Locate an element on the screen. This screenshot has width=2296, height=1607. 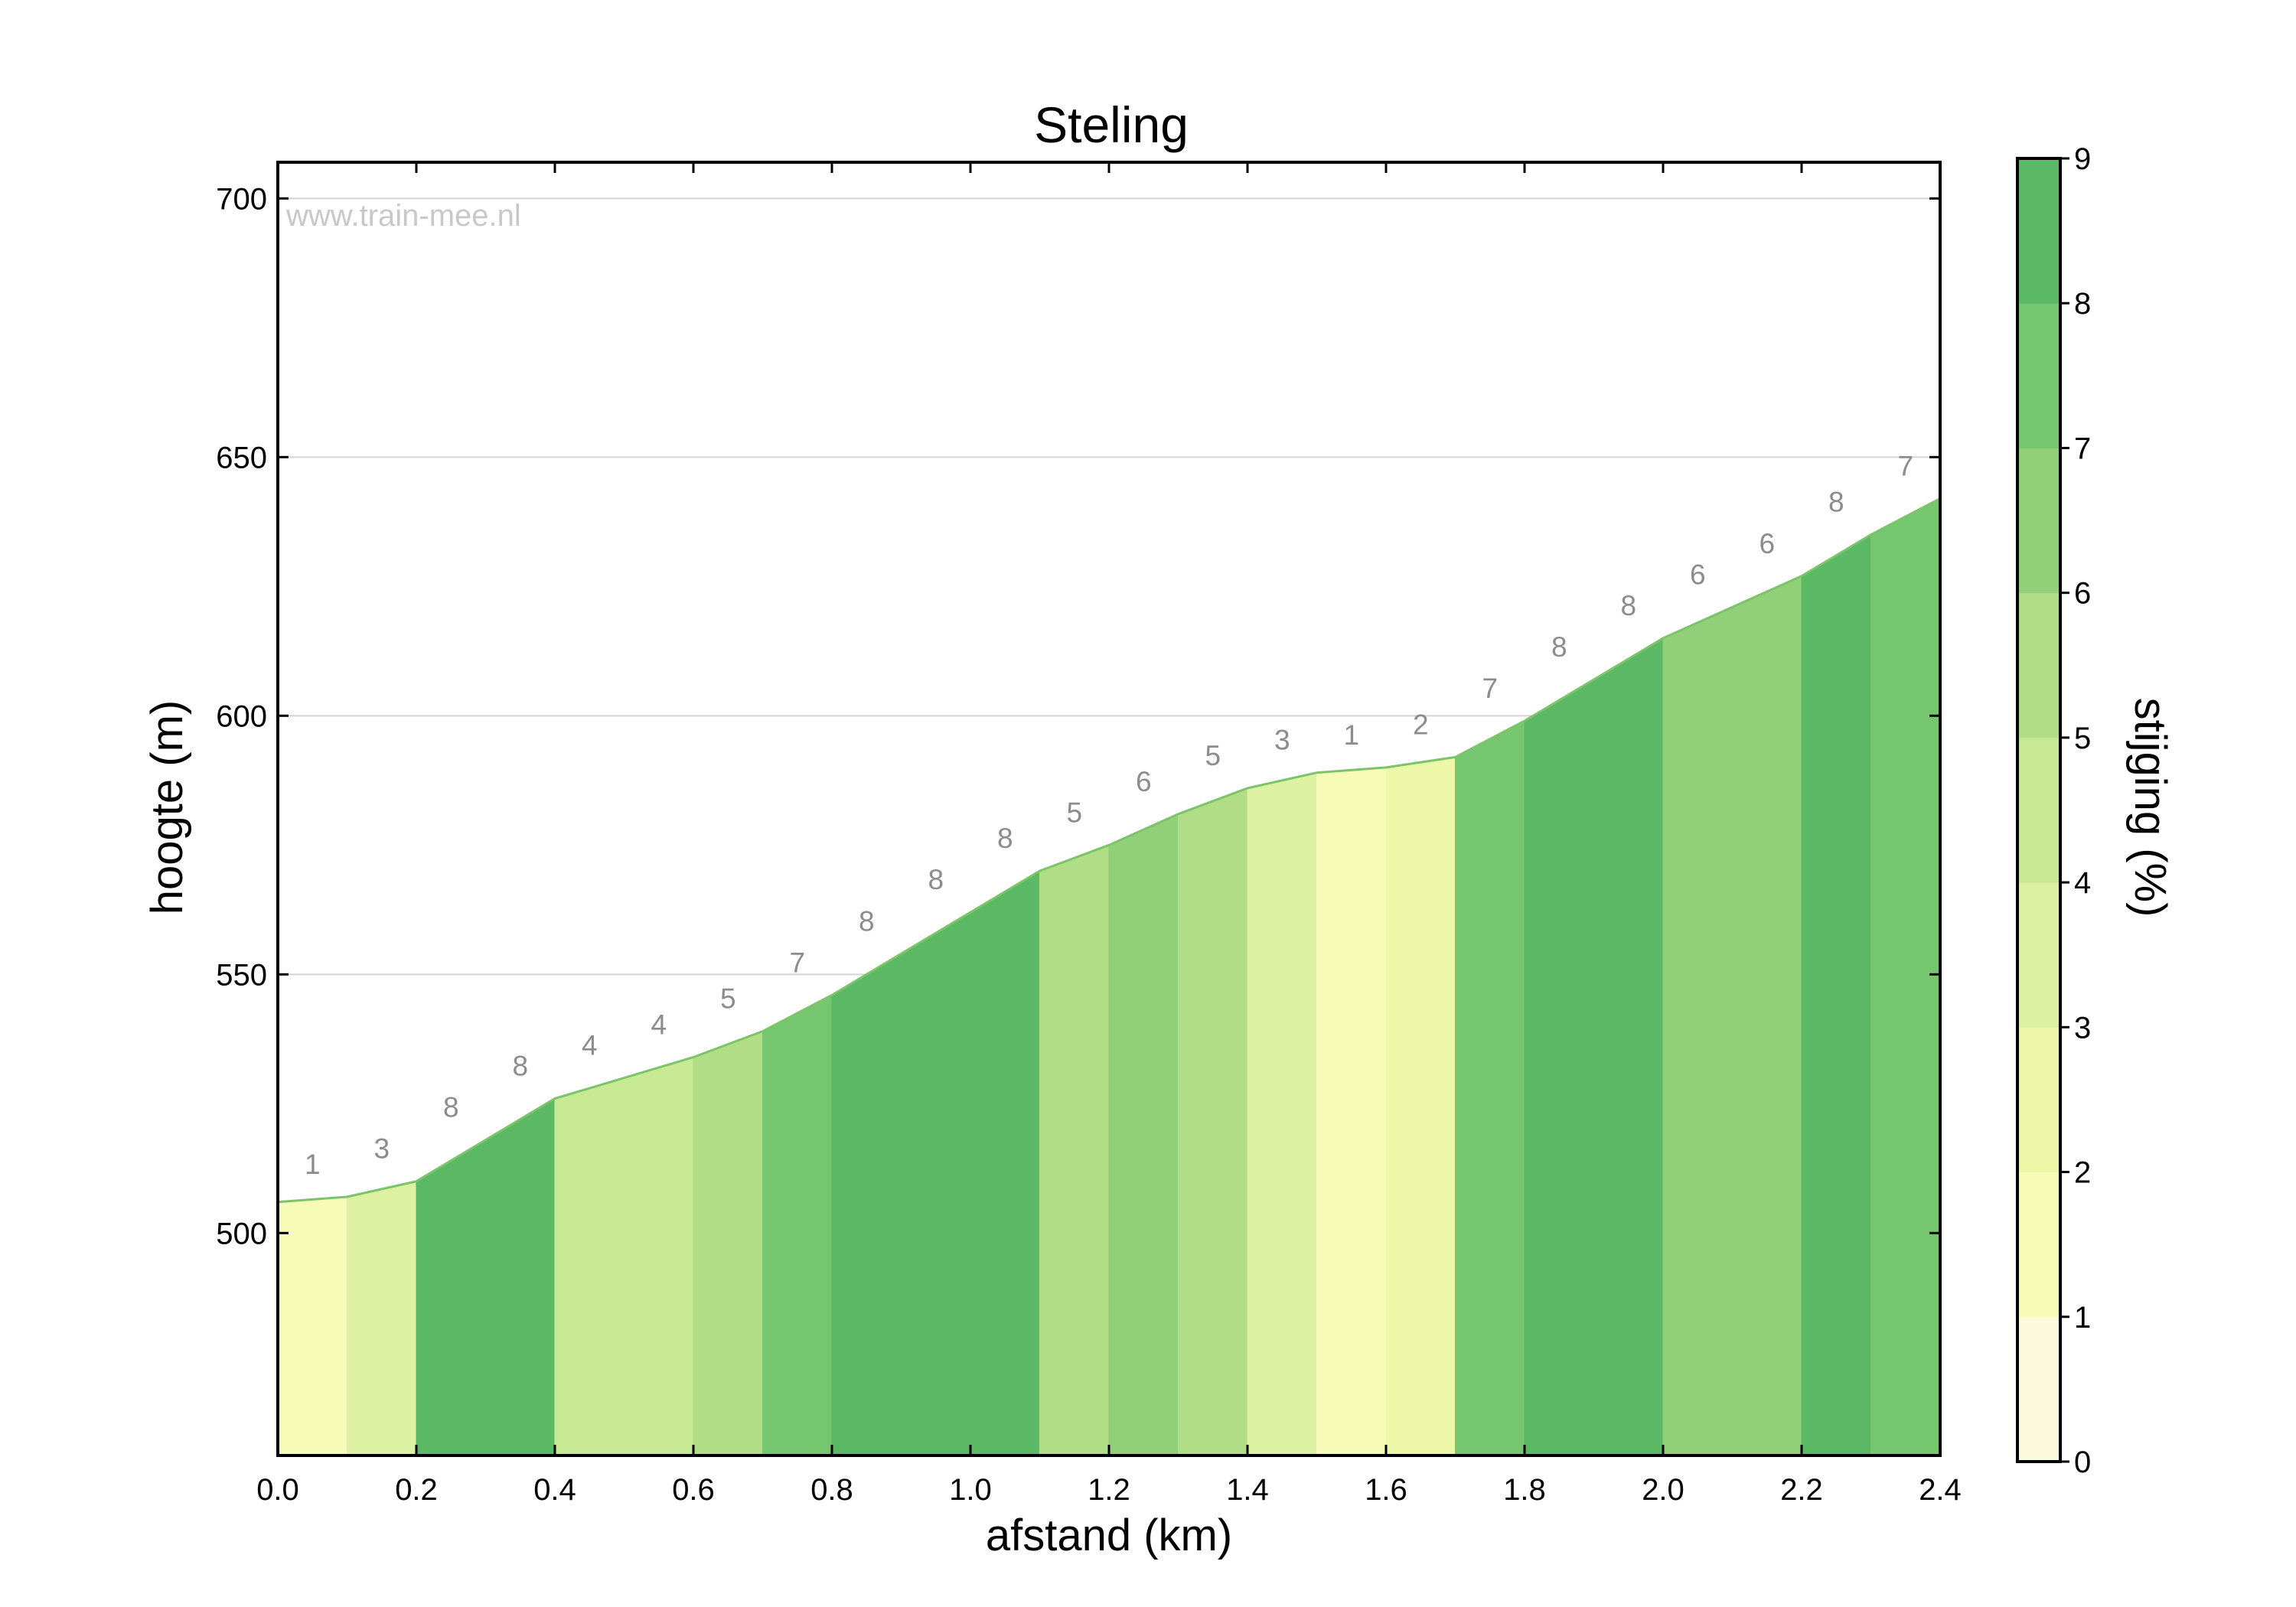
x-tick-label: 2.0 is located at coordinates (1663, 1490).